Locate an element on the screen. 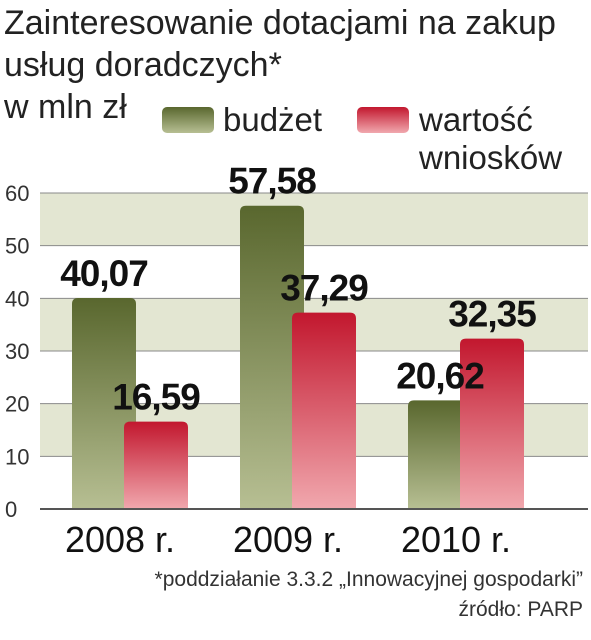 The height and width of the screenshot is (640, 591). x-axis-categories: 2008 r. 2009 r. 2010 r. is located at coordinates (288, 539).